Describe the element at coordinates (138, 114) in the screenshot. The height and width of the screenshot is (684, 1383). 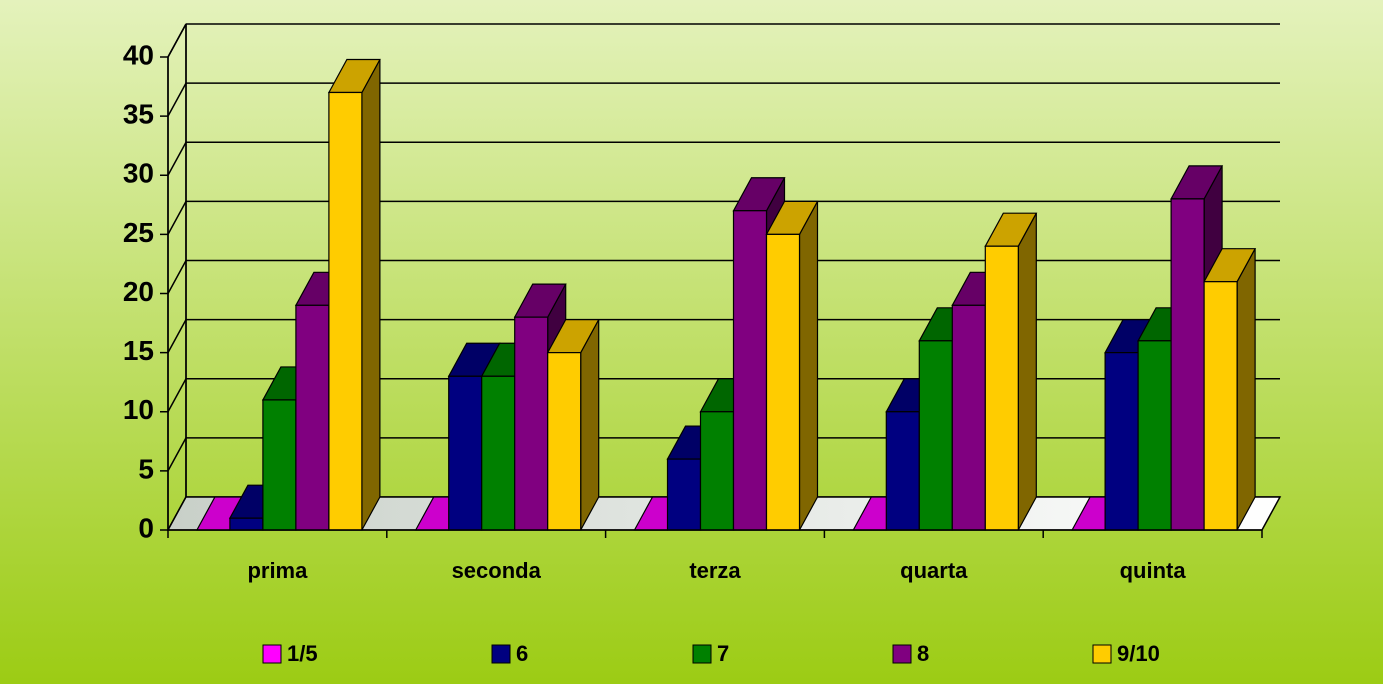
I see `y-tick-label: 35` at that location.